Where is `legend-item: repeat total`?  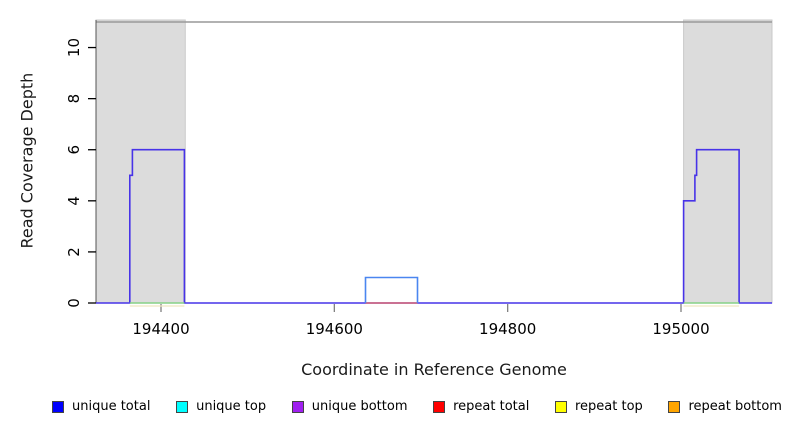
legend-item: repeat total is located at coordinates (481, 406).